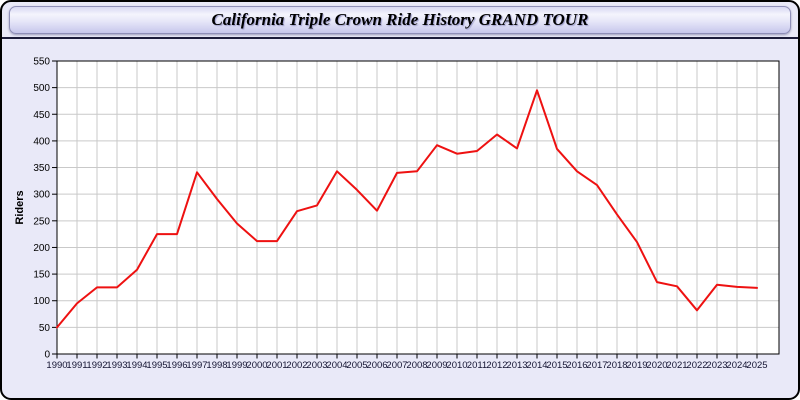 The image size is (800, 400). I want to click on x-axis-tick-label: 2013, so click(516, 365).